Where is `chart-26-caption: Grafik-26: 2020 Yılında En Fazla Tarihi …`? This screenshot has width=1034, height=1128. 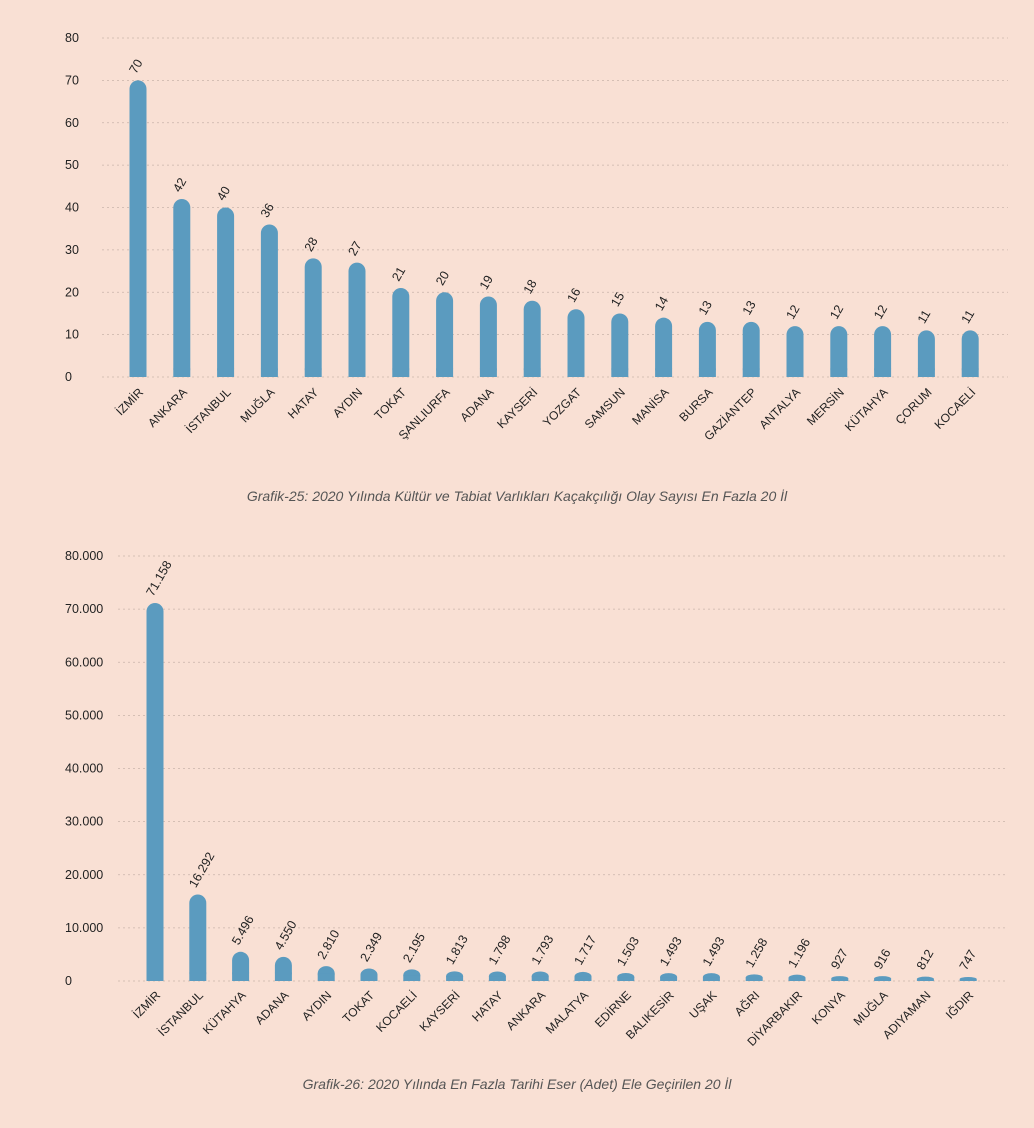 chart-26-caption: Grafik-26: 2020 Yılında En Fazla Tarihi … is located at coordinates (517, 1084).